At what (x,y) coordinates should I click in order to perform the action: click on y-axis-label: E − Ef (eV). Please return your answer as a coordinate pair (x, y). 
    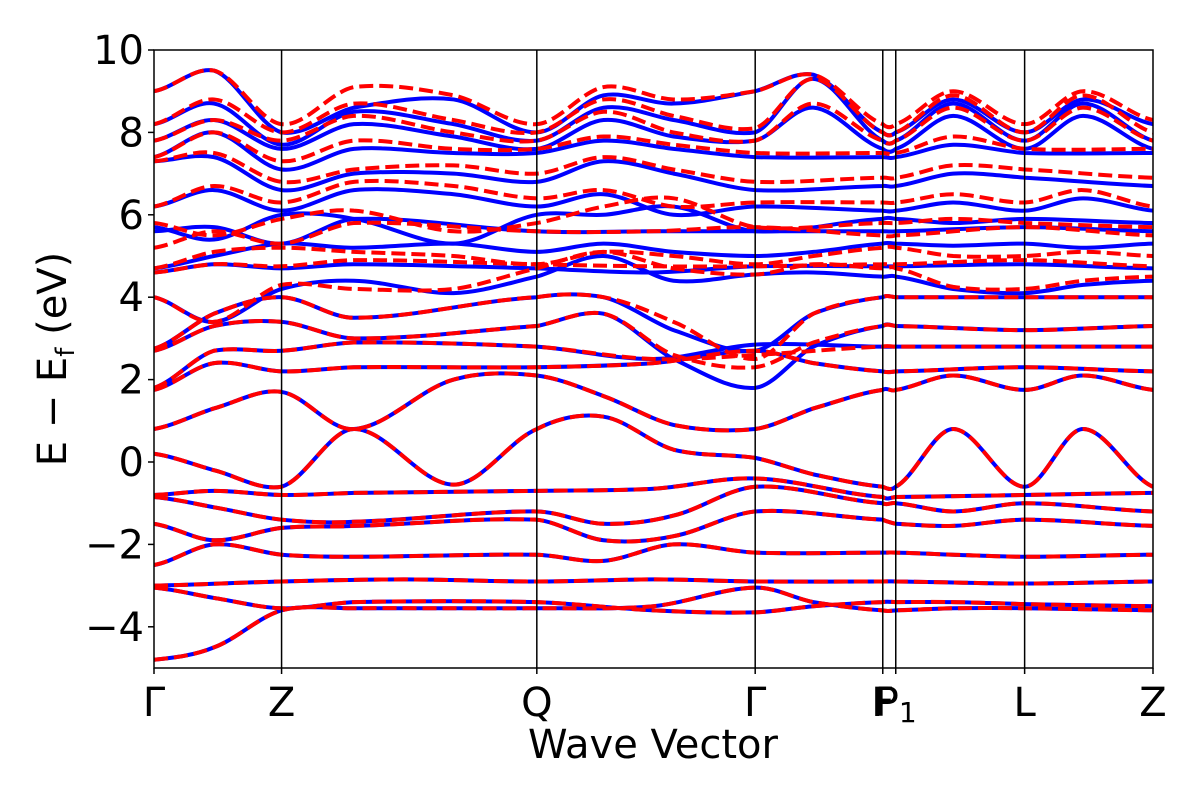
    Looking at the image, I should click on (55, 359).